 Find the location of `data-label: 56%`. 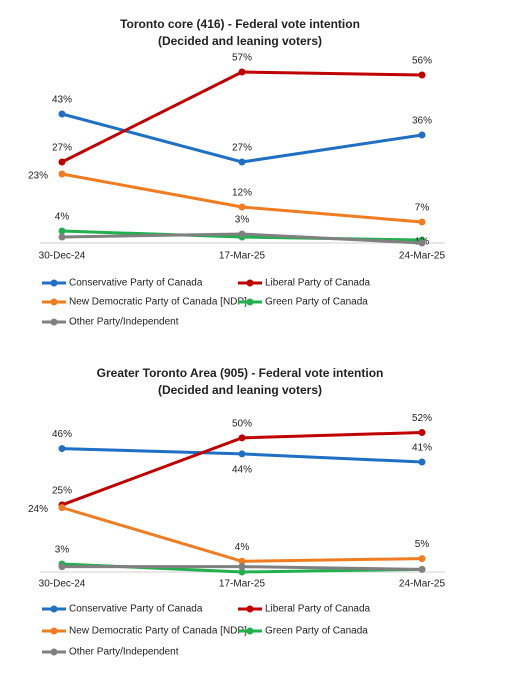

data-label: 56% is located at coordinates (422, 61).